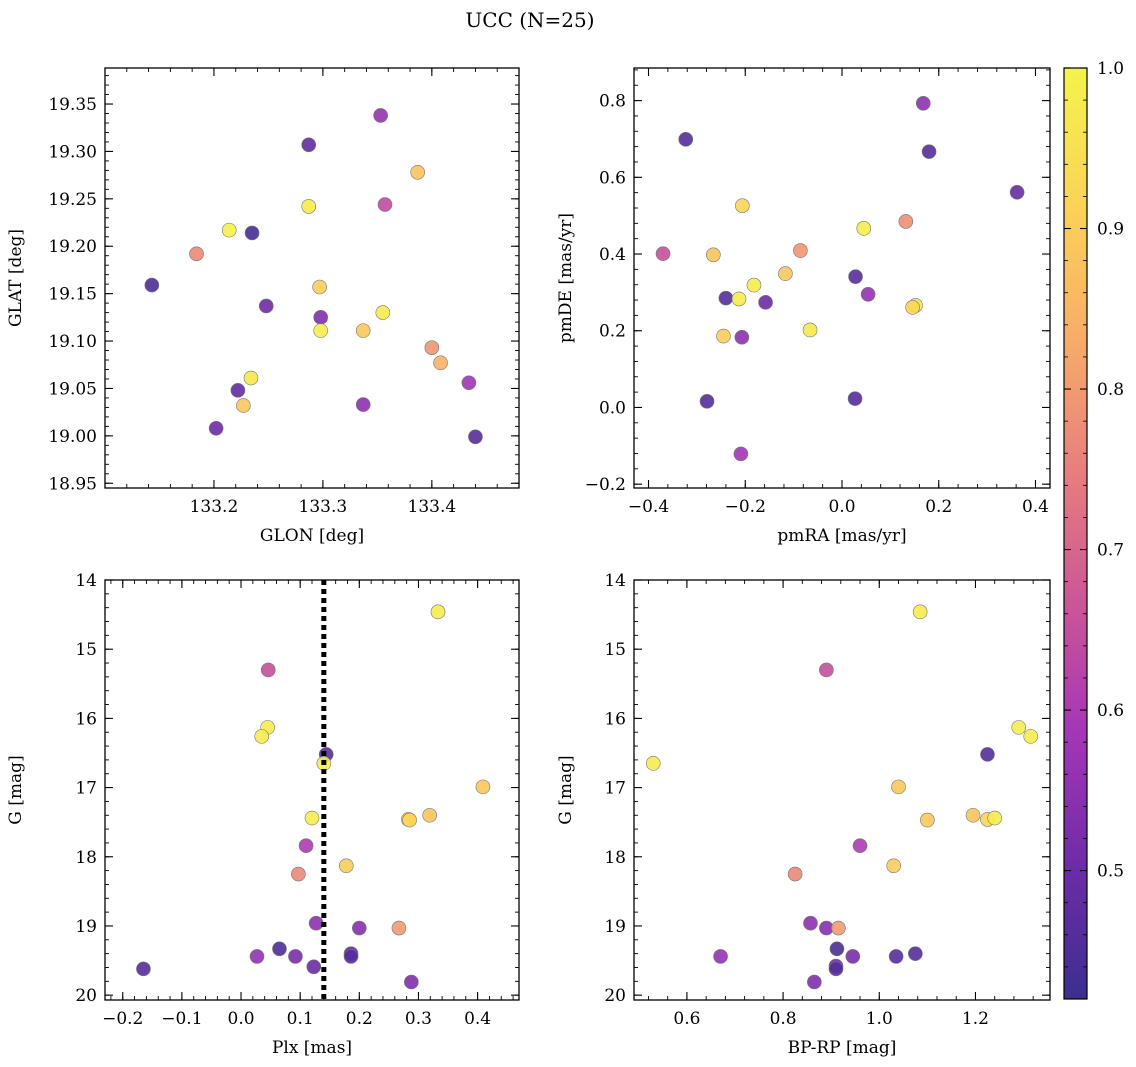 The width and height of the screenshot is (1136, 1067). Describe the element at coordinates (86, 650) in the screenshot. I see `y-tick-label: 15` at that location.